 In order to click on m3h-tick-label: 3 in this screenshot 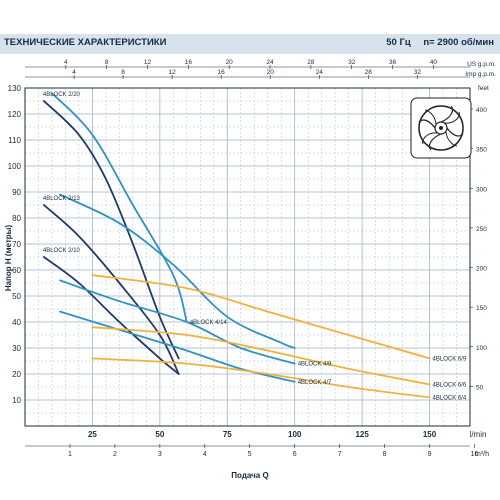, I will do `click(160, 454)`.